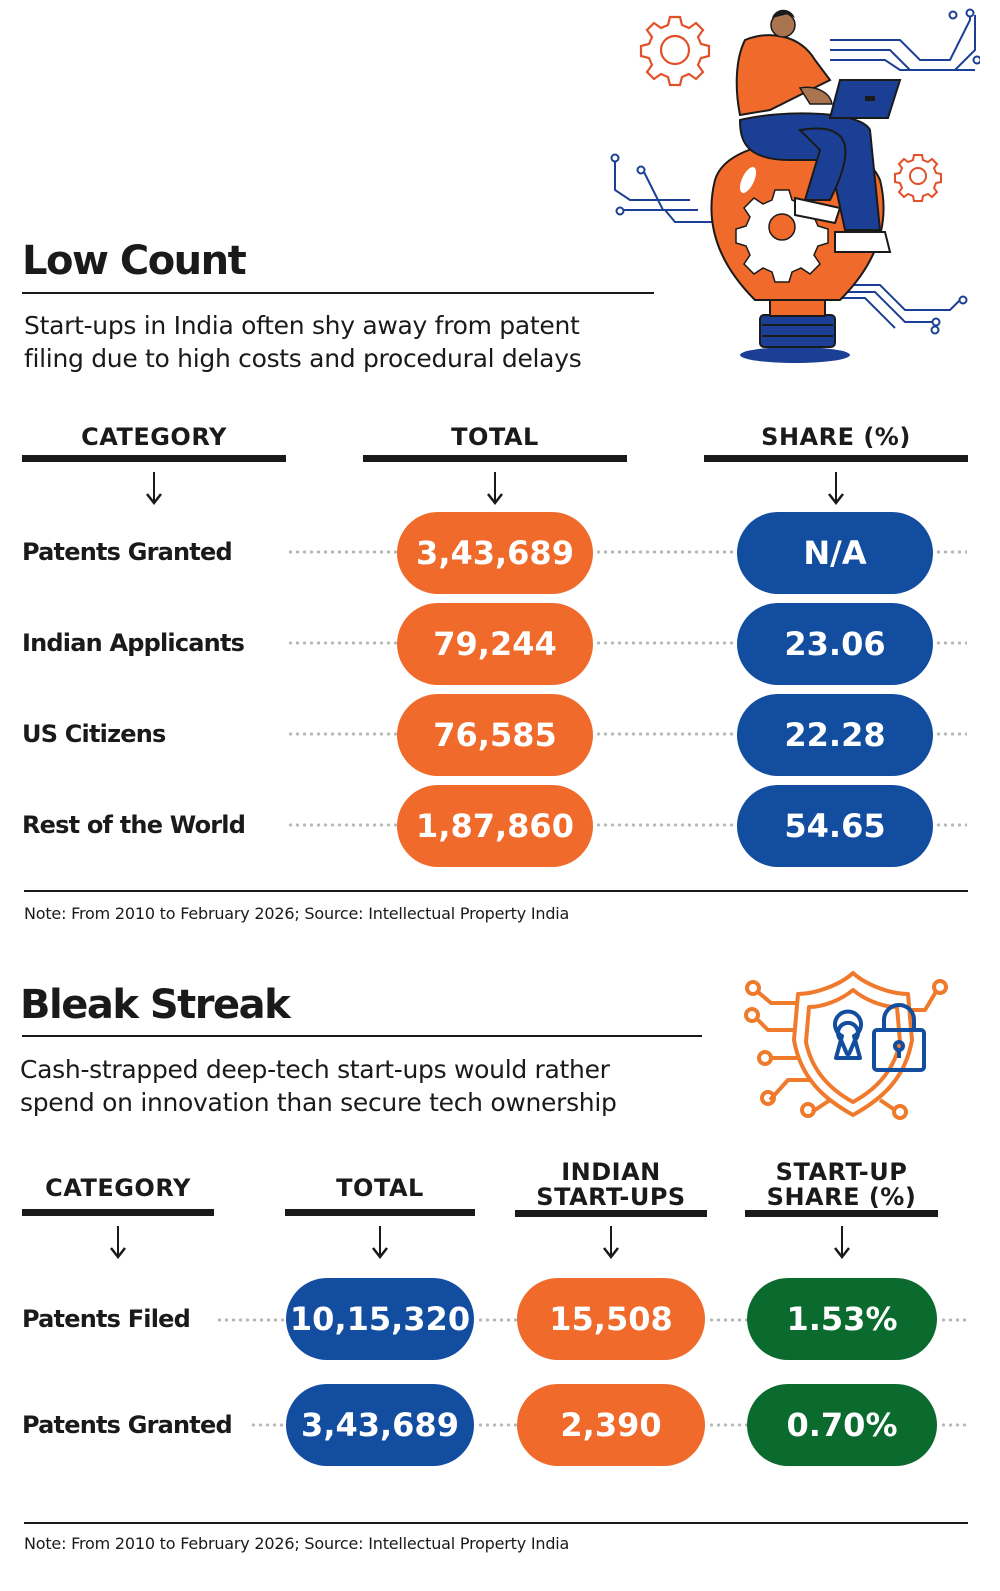 The width and height of the screenshot is (1000, 1591). What do you see at coordinates (134, 825) in the screenshot?
I see `table-row-label: Rest of the World` at bounding box center [134, 825].